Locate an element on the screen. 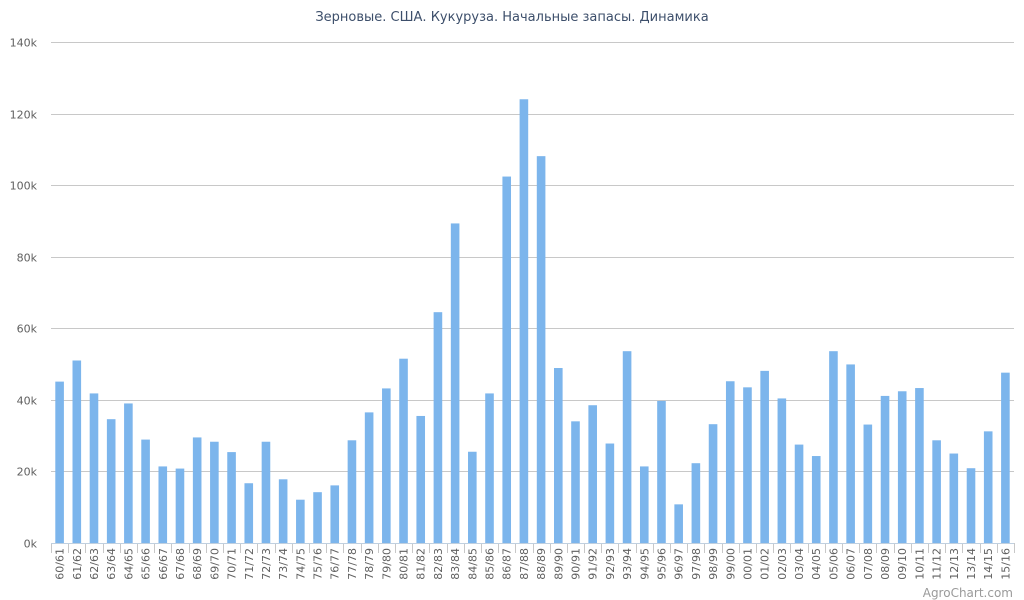 Image resolution: width=1024 pixels, height=600 pixels. x-tick-label: 00/01 is located at coordinates (747, 564).